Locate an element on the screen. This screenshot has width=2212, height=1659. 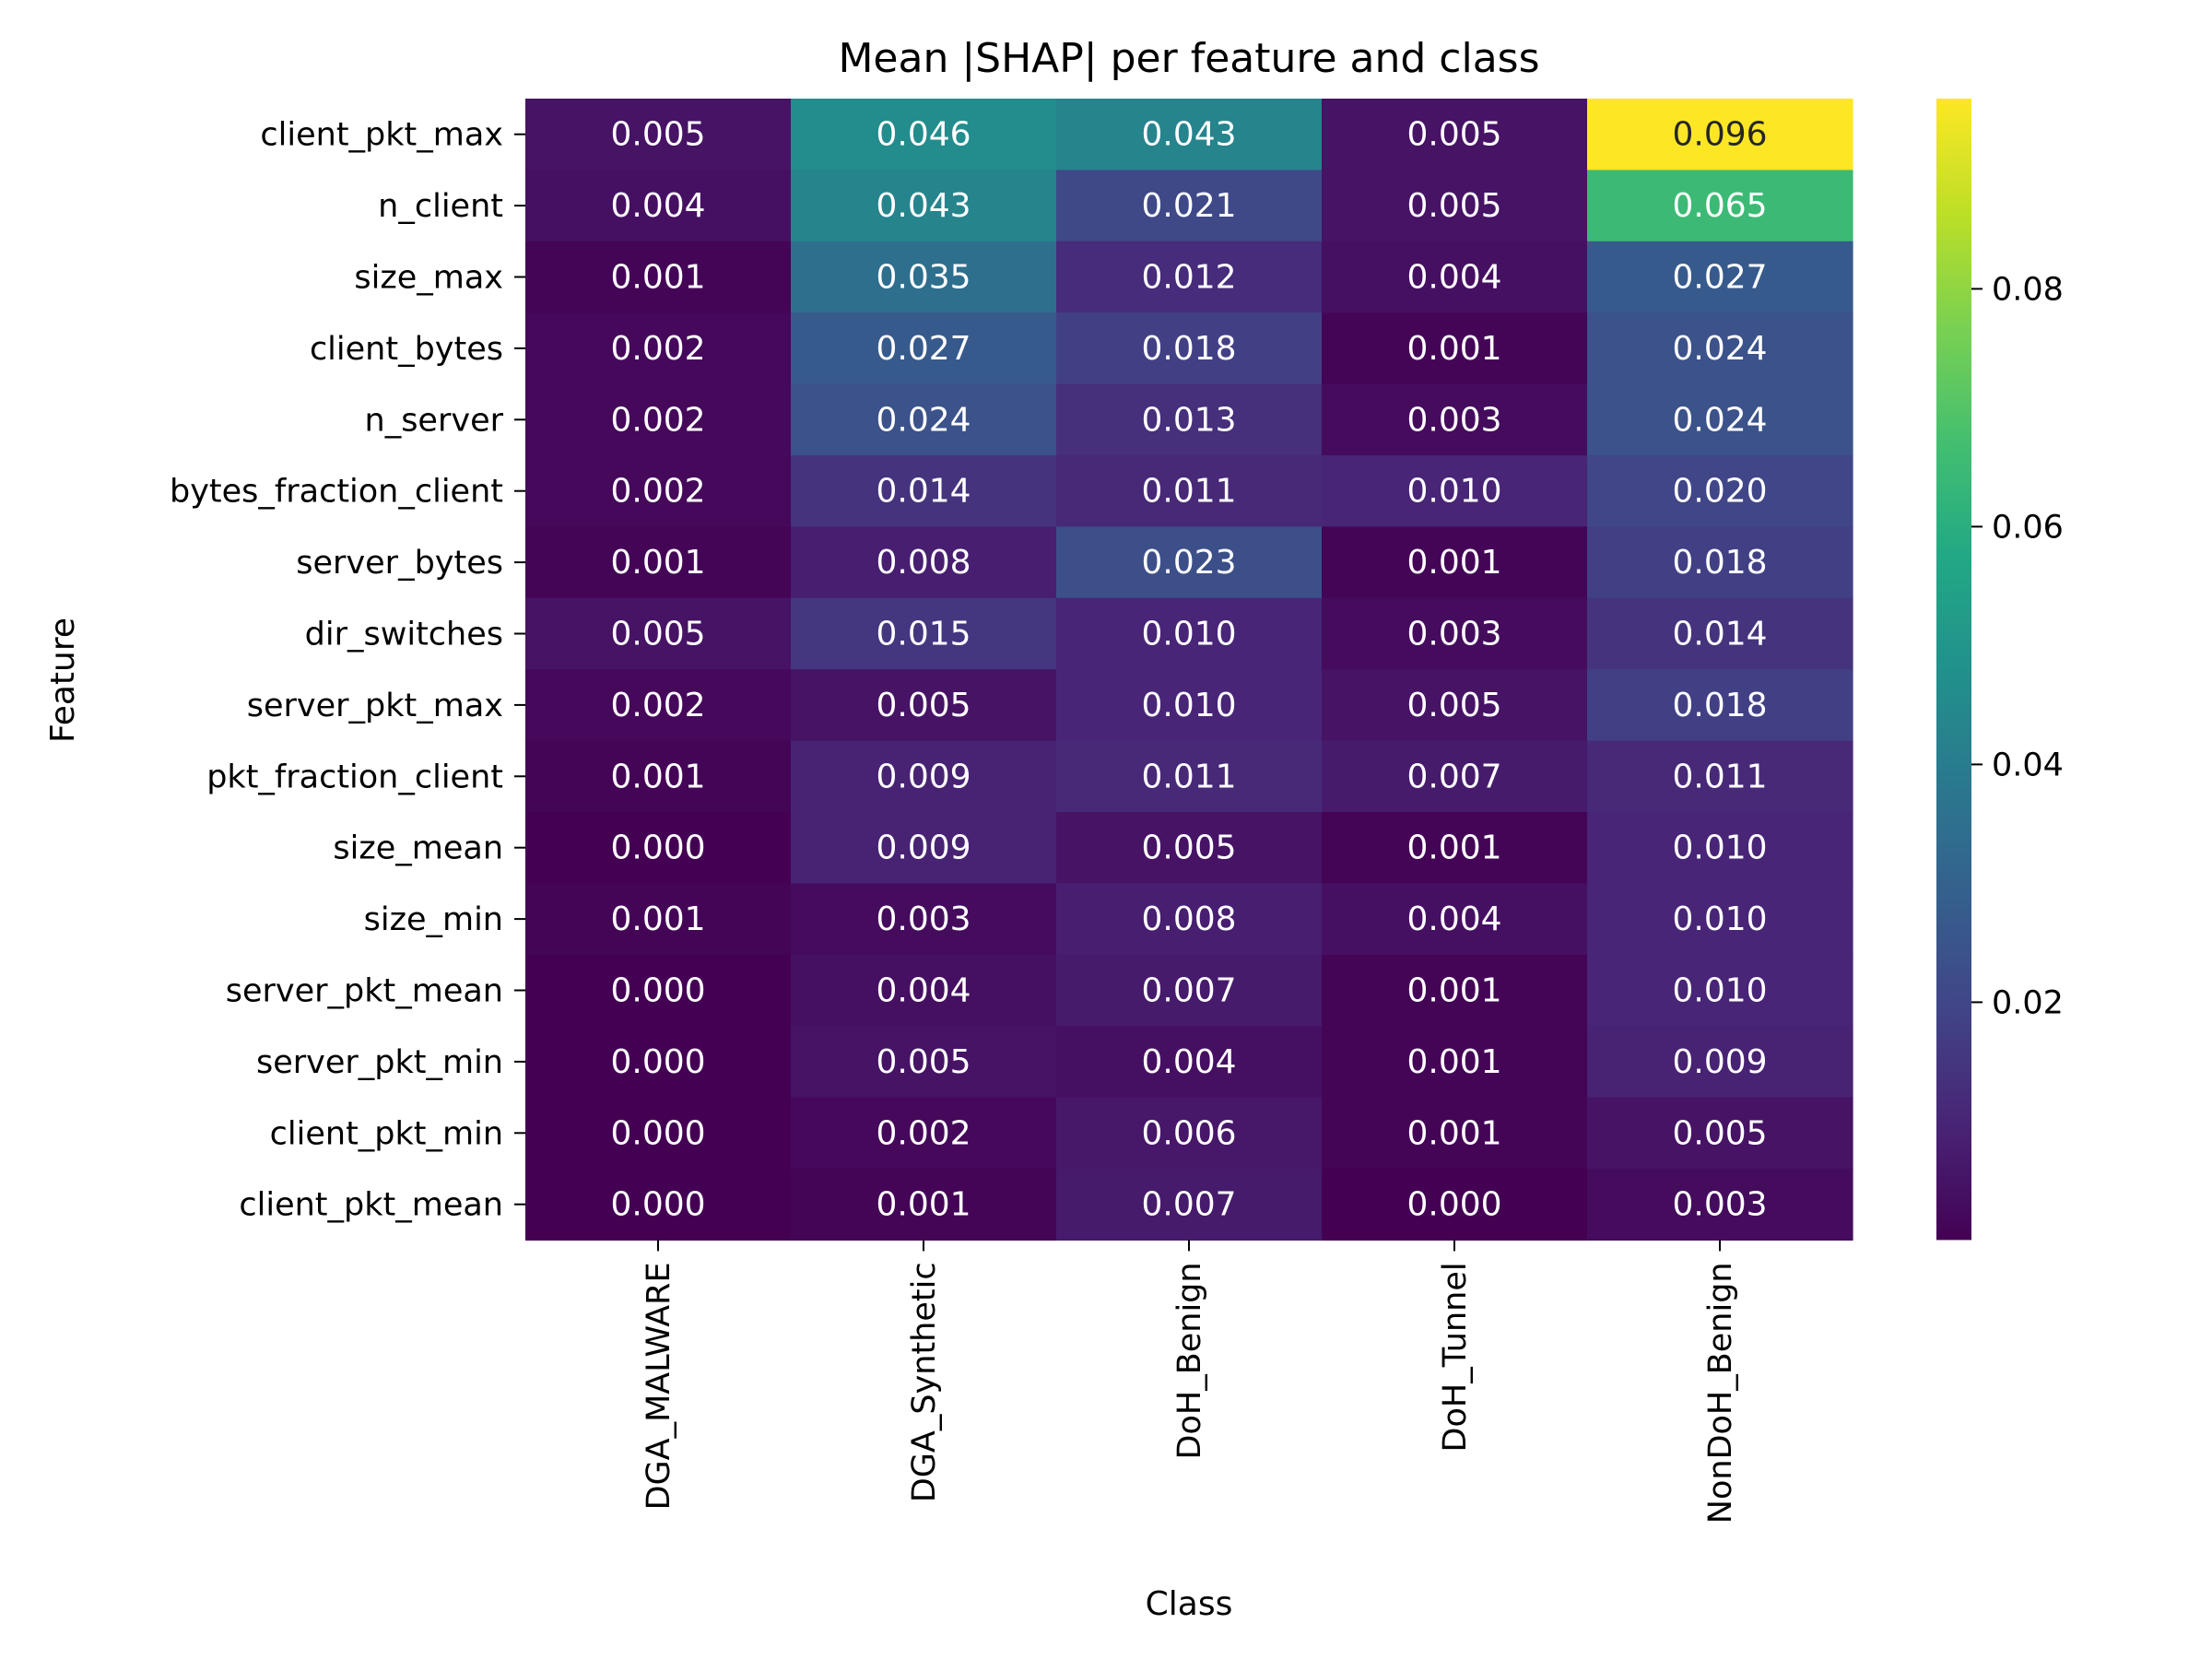
heatmap-cell-label: 0.065 is located at coordinates (1719, 206).